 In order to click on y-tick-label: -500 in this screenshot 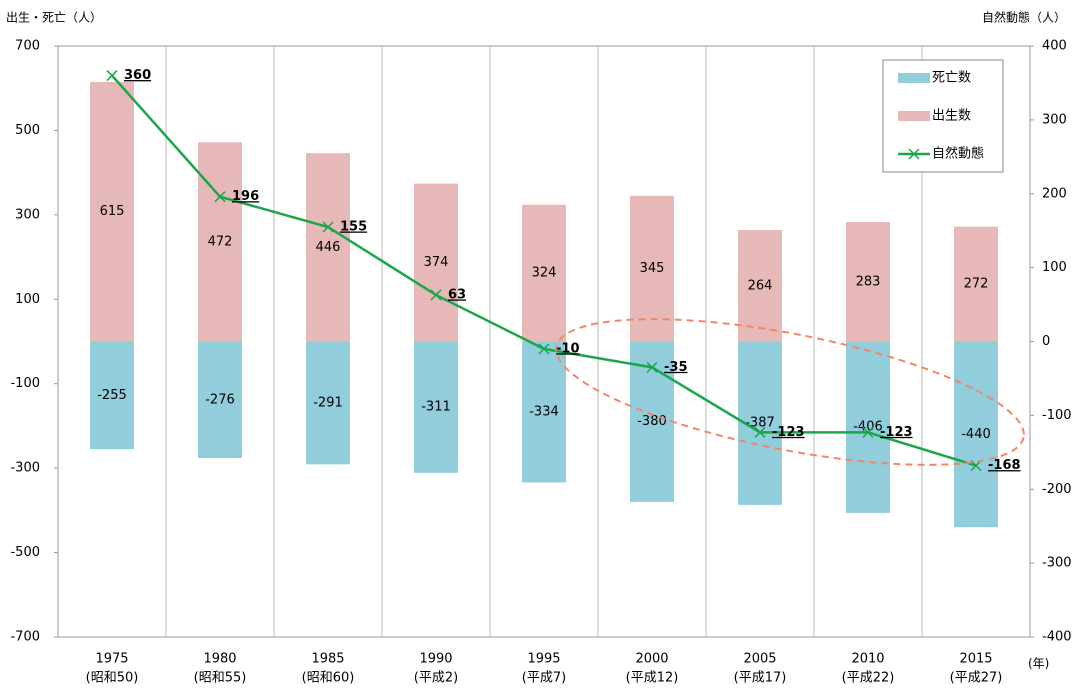, I will do `click(25, 552)`.